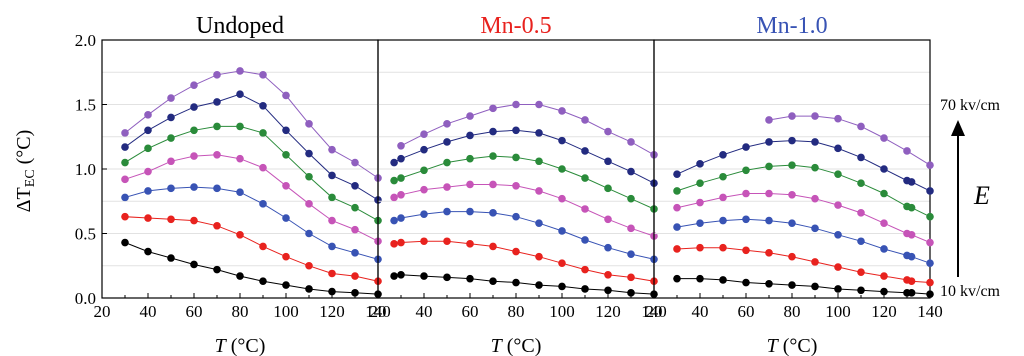 This screenshot has width=1024, height=356. I want to click on y-axis-label-main: ΔT, so click(24, 199).